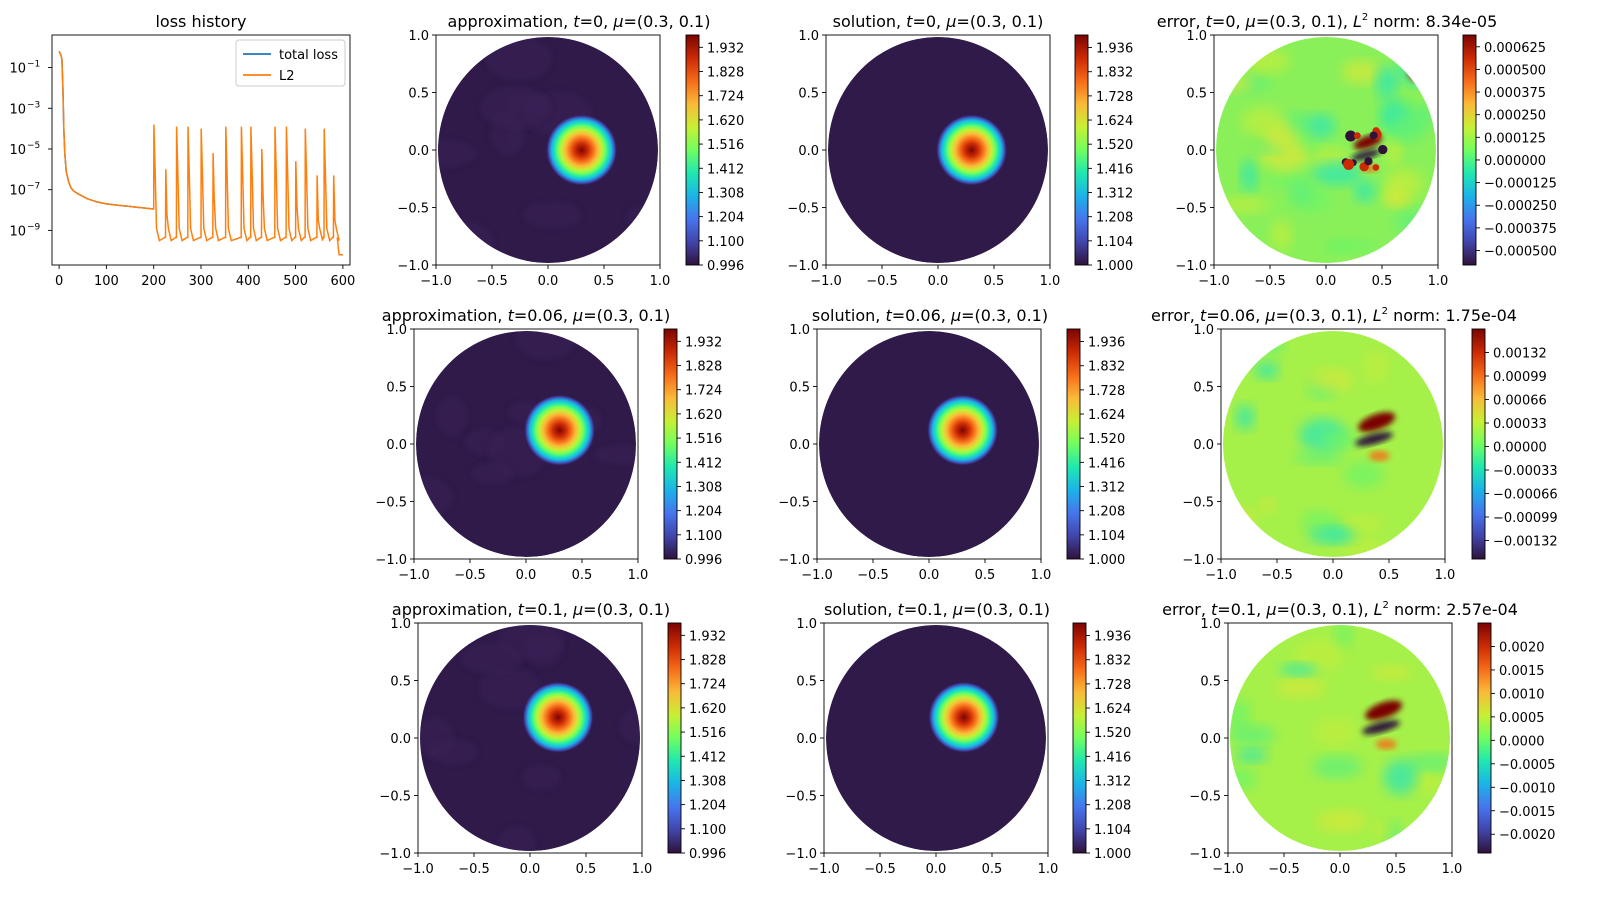  What do you see at coordinates (799, 388) in the screenshot?
I see `y-tick-label: 0.5` at bounding box center [799, 388].